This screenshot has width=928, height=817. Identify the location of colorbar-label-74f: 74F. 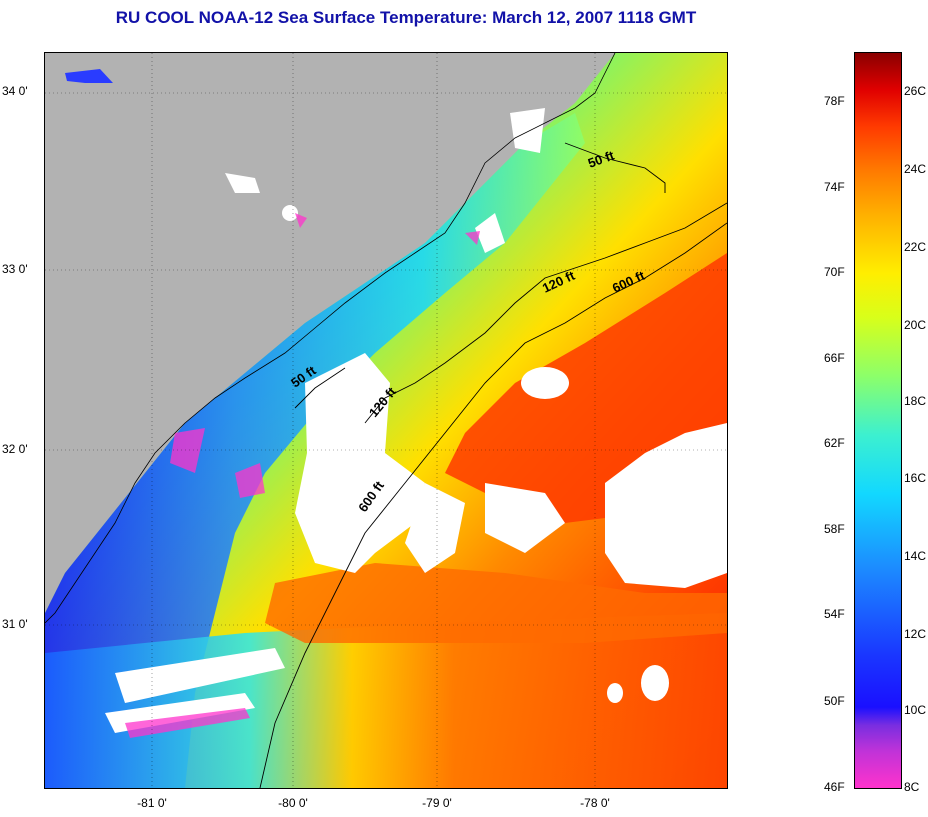
(834, 187).